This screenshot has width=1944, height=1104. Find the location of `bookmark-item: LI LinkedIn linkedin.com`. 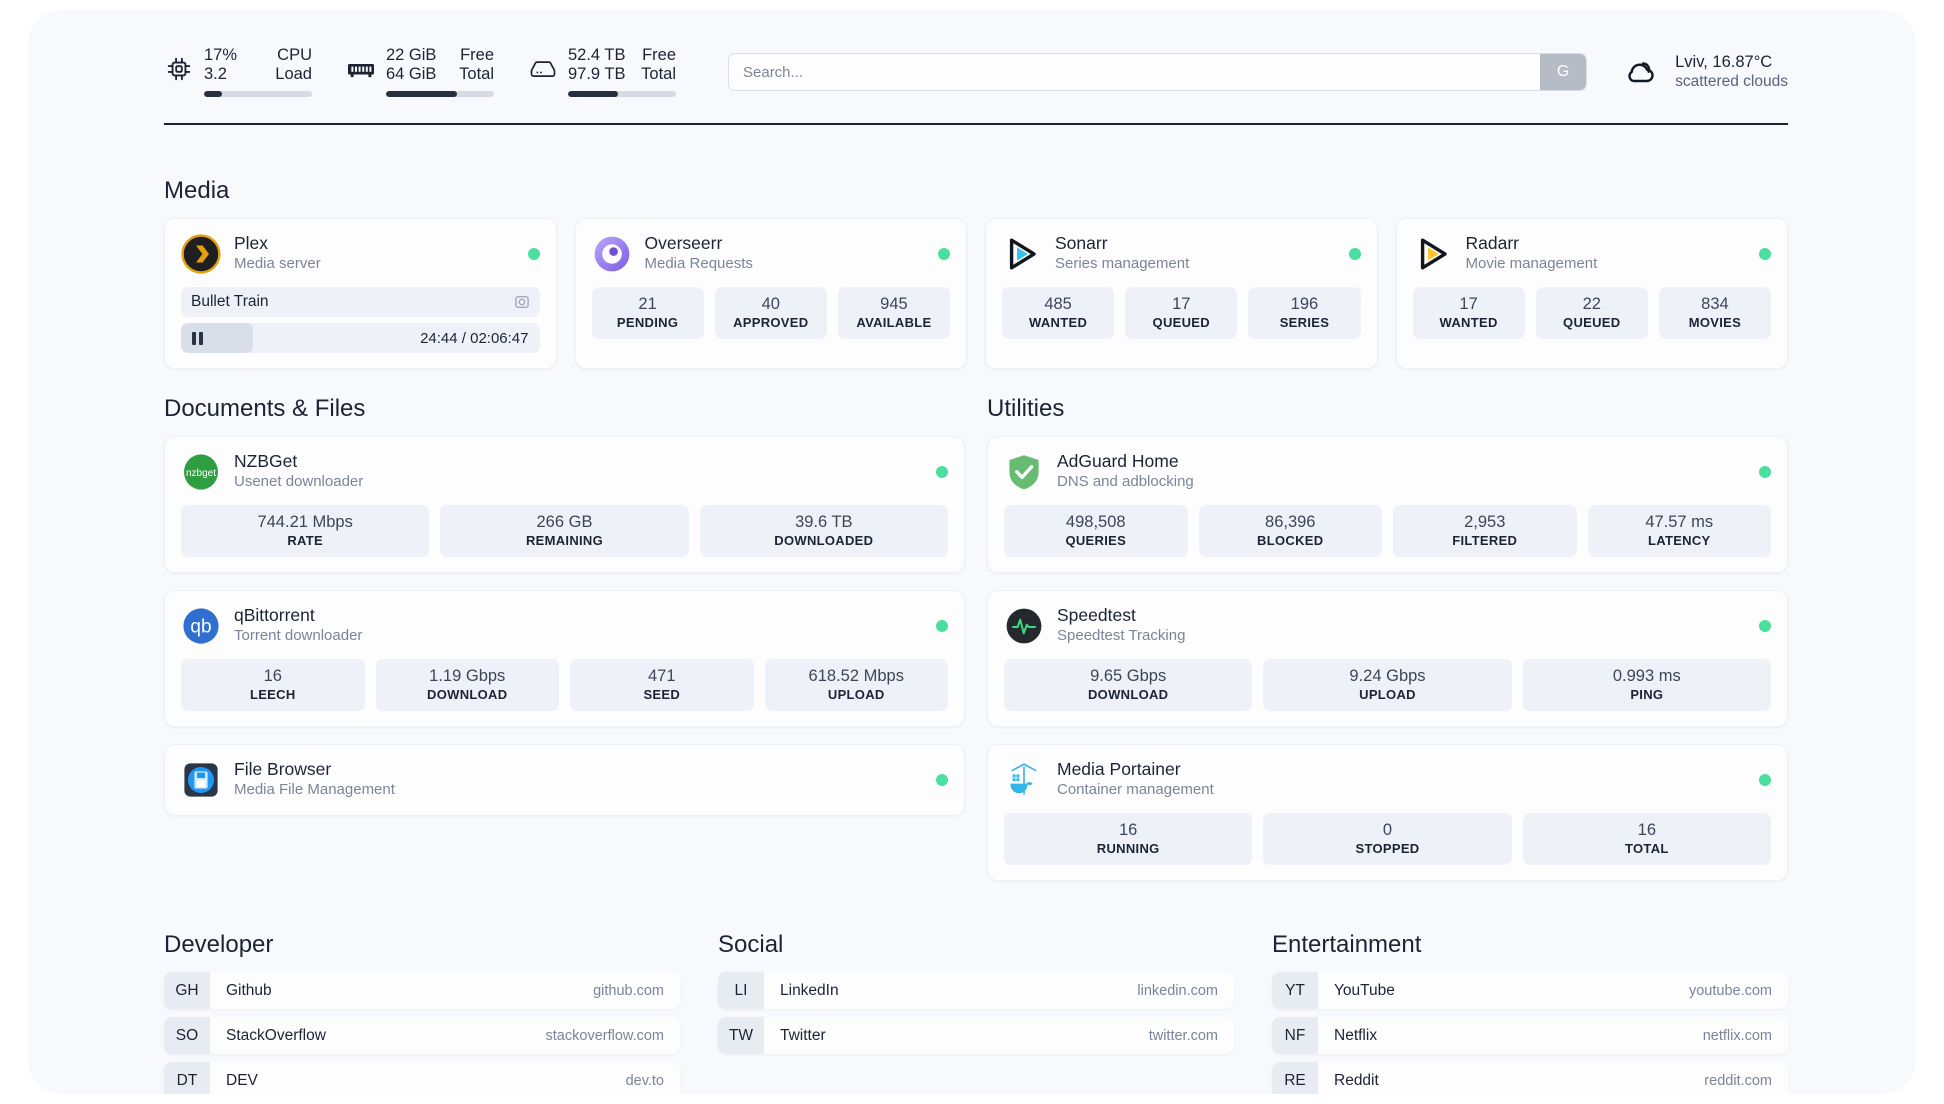

bookmark-item: LI LinkedIn linkedin.com is located at coordinates (976, 990).